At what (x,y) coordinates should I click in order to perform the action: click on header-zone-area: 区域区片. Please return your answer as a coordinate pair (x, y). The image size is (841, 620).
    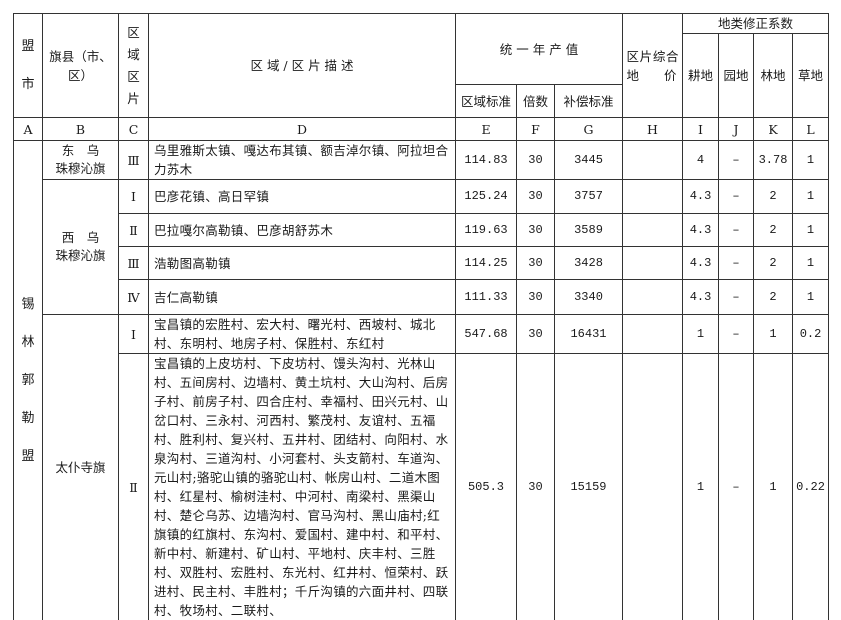
    Looking at the image, I should click on (134, 66).